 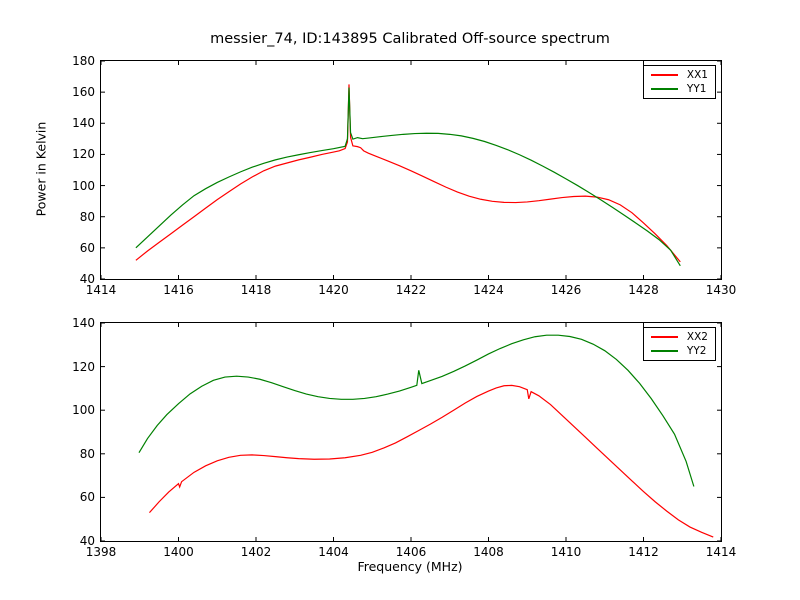 I want to click on x-tick-label: 1420, so click(x=333, y=290).